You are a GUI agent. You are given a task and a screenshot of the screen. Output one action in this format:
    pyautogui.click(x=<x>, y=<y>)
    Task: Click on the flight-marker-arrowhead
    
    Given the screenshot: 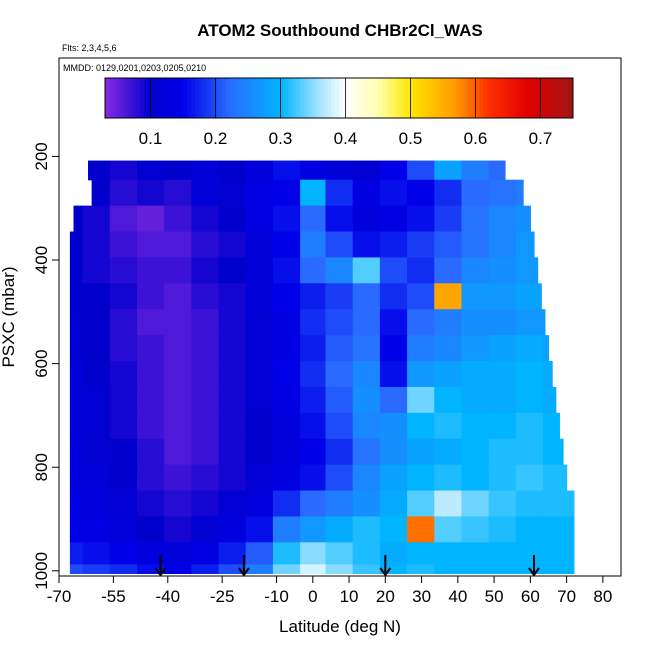 What is the action you would take?
    pyautogui.click(x=385, y=572)
    